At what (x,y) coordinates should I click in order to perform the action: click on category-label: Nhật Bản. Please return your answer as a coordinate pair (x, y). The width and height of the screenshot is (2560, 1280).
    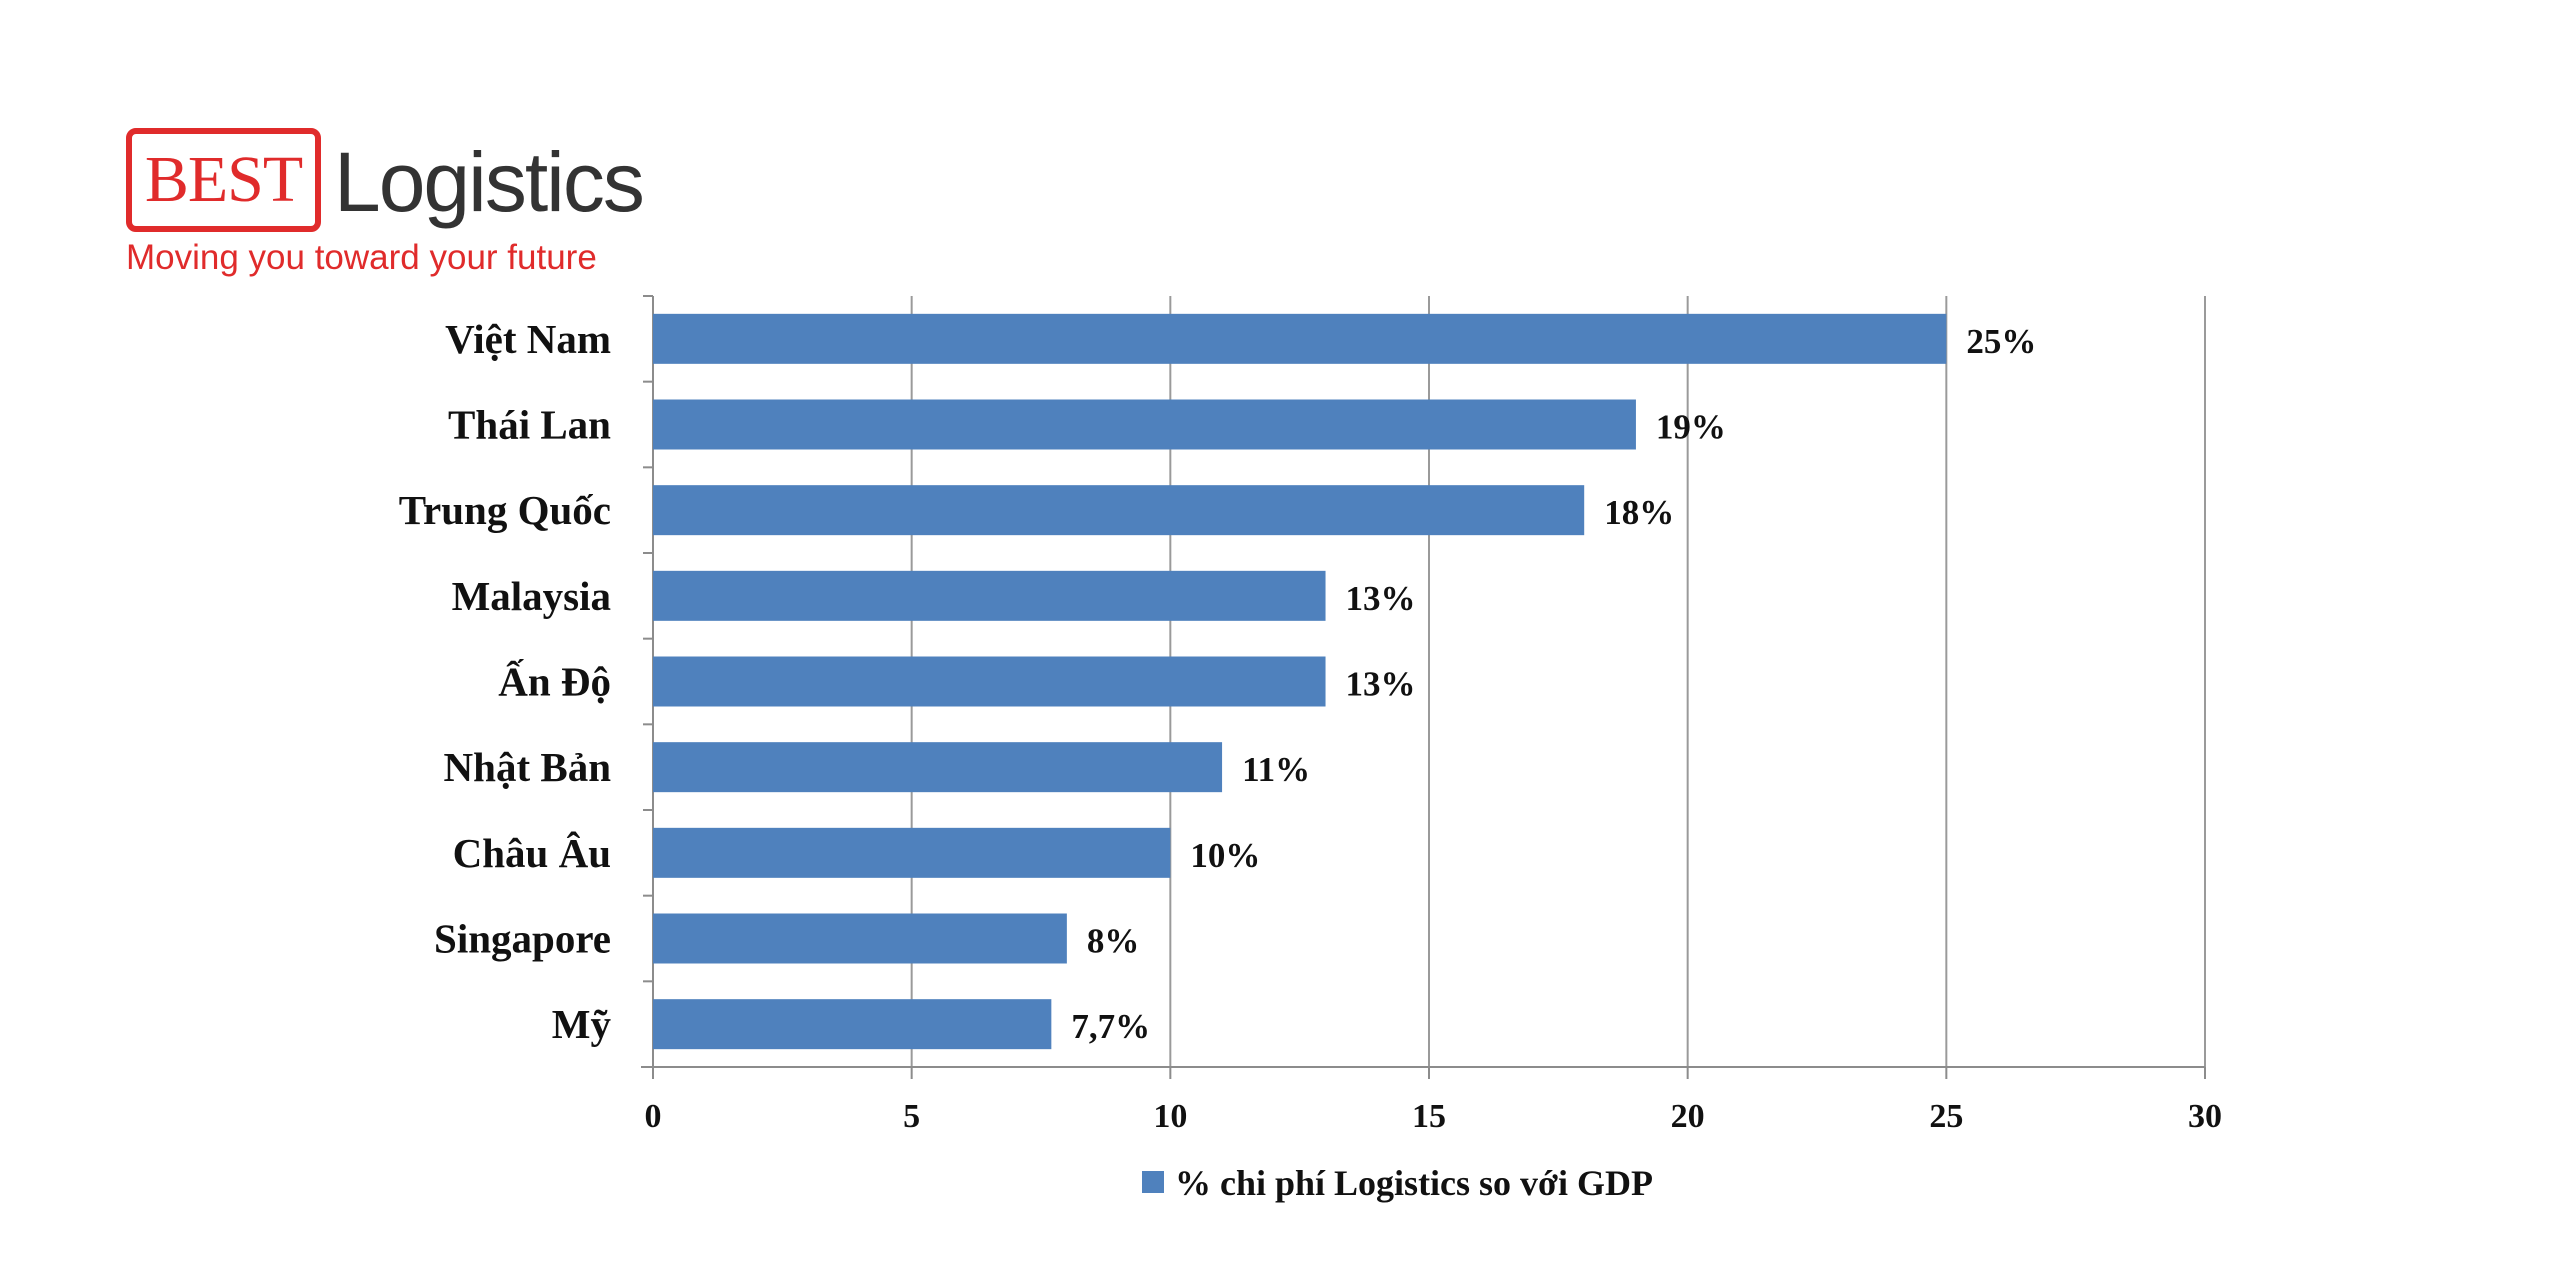
    Looking at the image, I should click on (528, 767).